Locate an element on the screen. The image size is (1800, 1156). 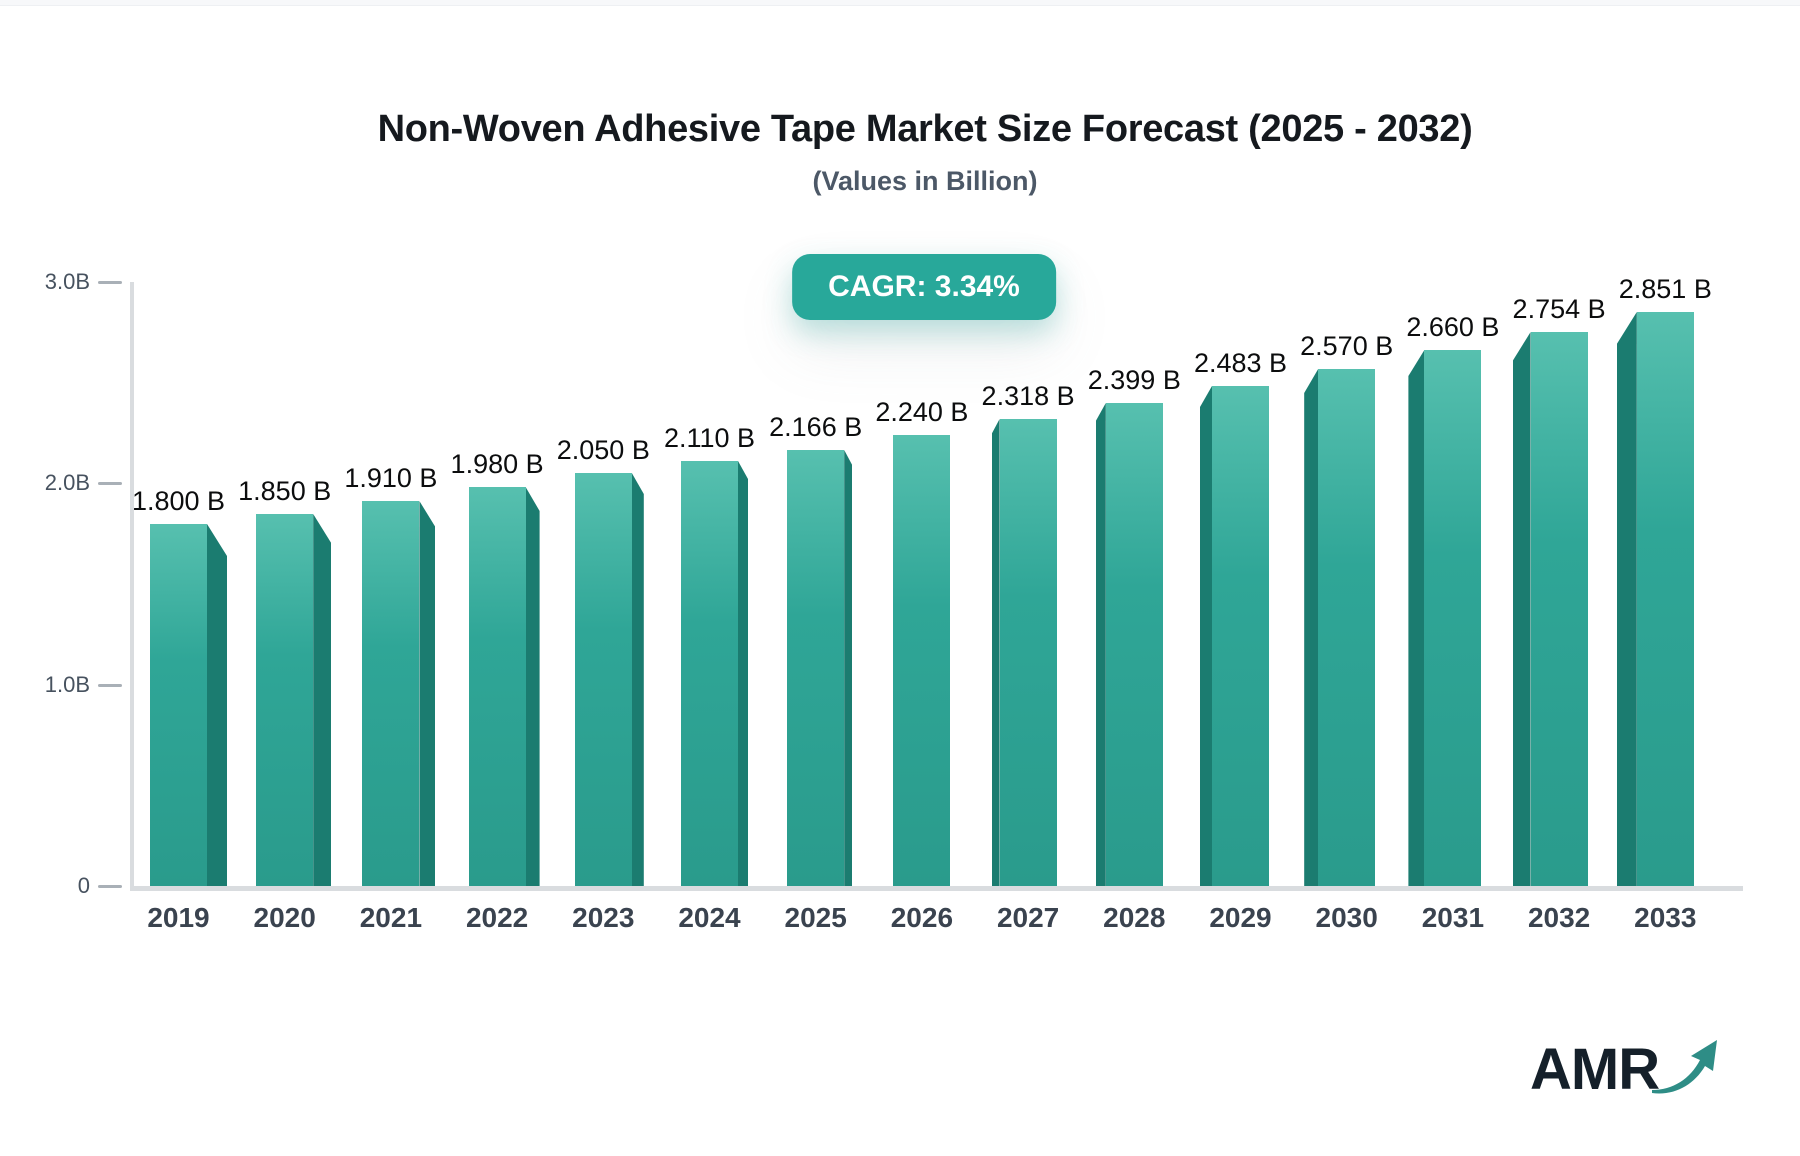
x-axis-label: 2020 is located at coordinates (284, 917).